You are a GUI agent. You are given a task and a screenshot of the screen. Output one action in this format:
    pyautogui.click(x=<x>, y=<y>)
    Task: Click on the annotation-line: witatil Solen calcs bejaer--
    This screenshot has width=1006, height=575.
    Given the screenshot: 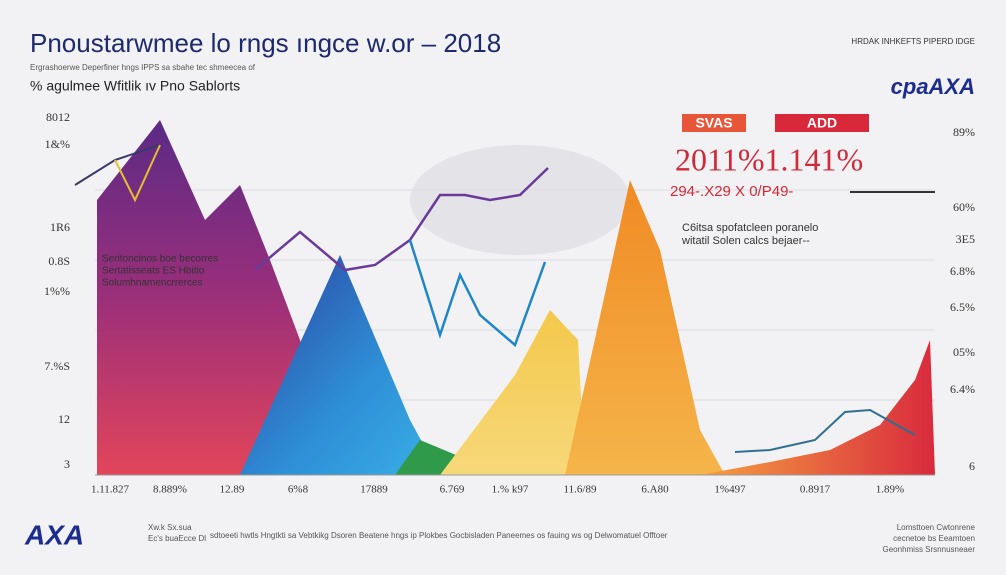 What is the action you would take?
    pyautogui.click(x=745, y=241)
    